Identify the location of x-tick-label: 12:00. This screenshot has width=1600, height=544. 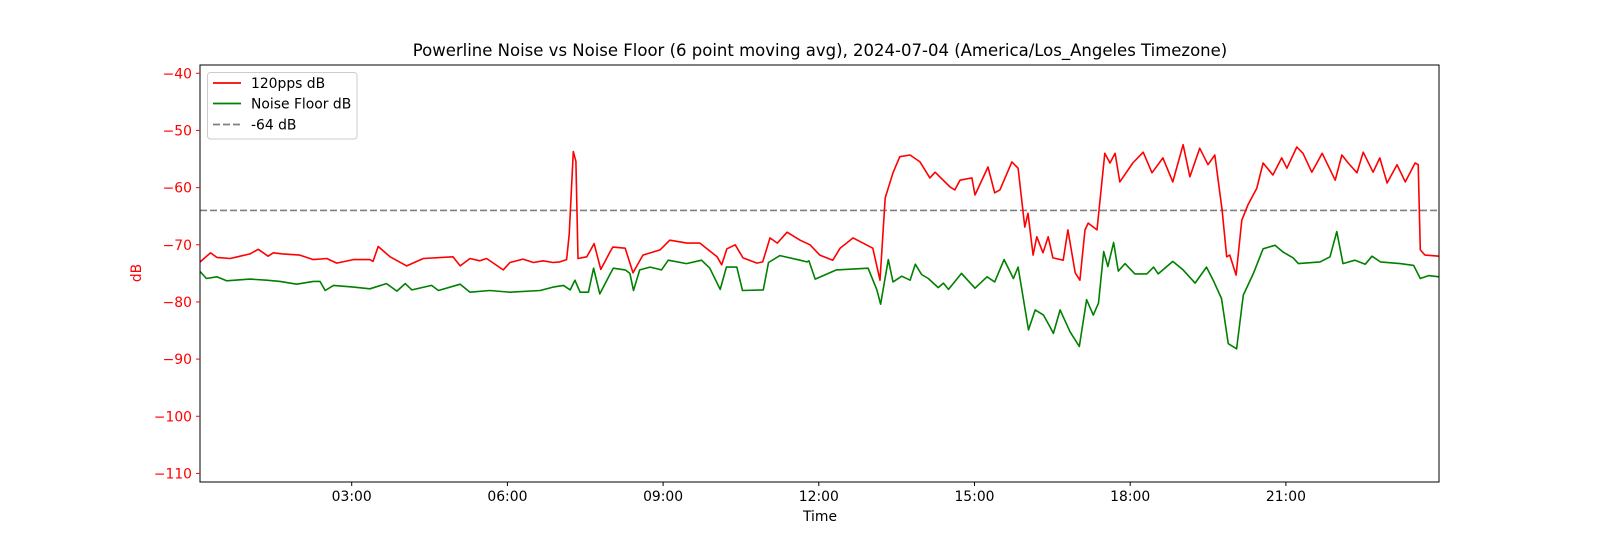
(819, 497).